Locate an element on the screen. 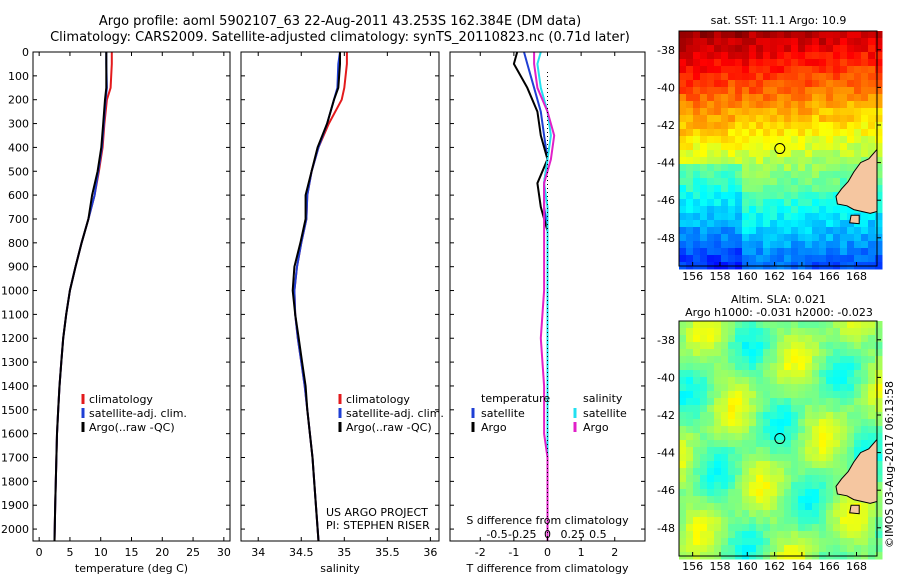 The image size is (900, 580). y-tick-label: -46 is located at coordinates (666, 200).